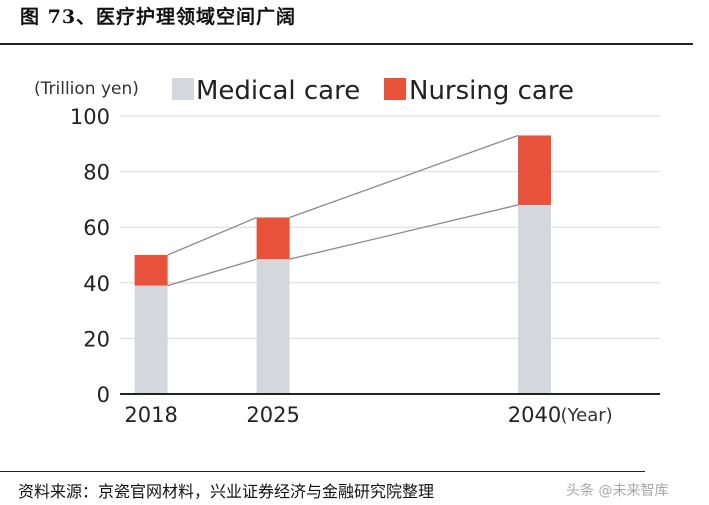 Image resolution: width=709 pixels, height=505 pixels. I want to click on source-note: 资料来源：京瓷官网材料，兴业证券经济与金融研究院整理, so click(226, 491).